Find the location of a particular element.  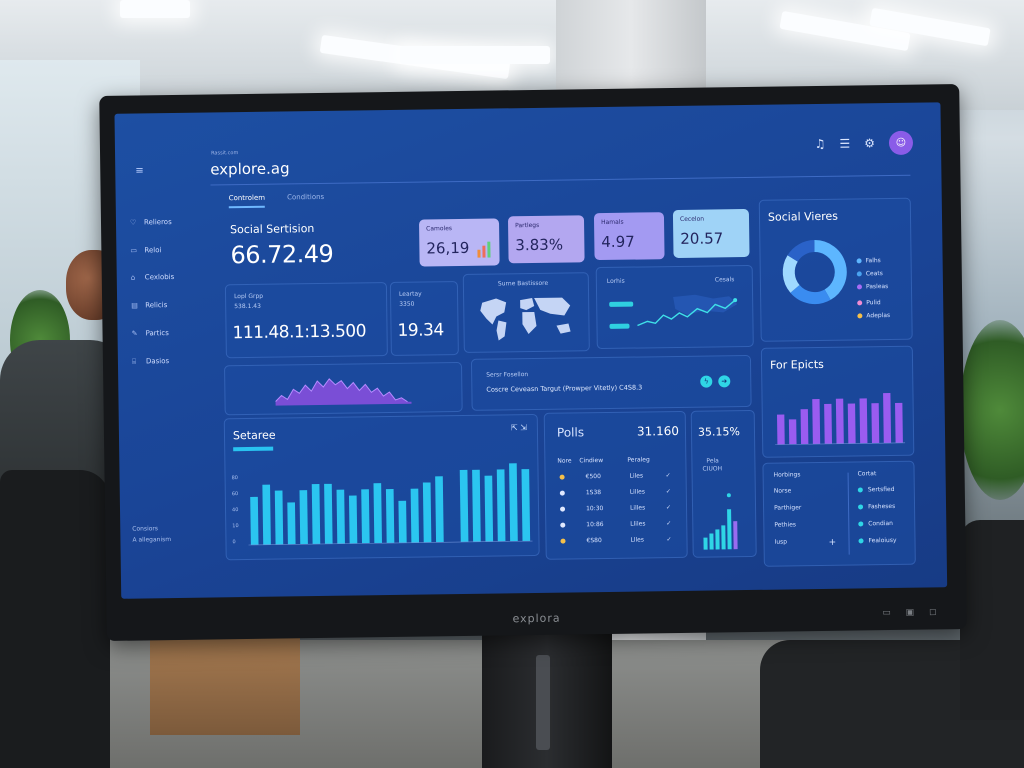

table-cell: Lilles is located at coordinates (637, 492).